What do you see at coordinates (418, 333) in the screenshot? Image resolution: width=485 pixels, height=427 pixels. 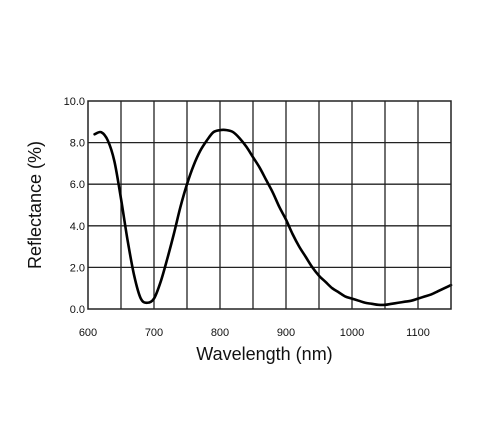 I see `x-tick-label: 1100` at bounding box center [418, 333].